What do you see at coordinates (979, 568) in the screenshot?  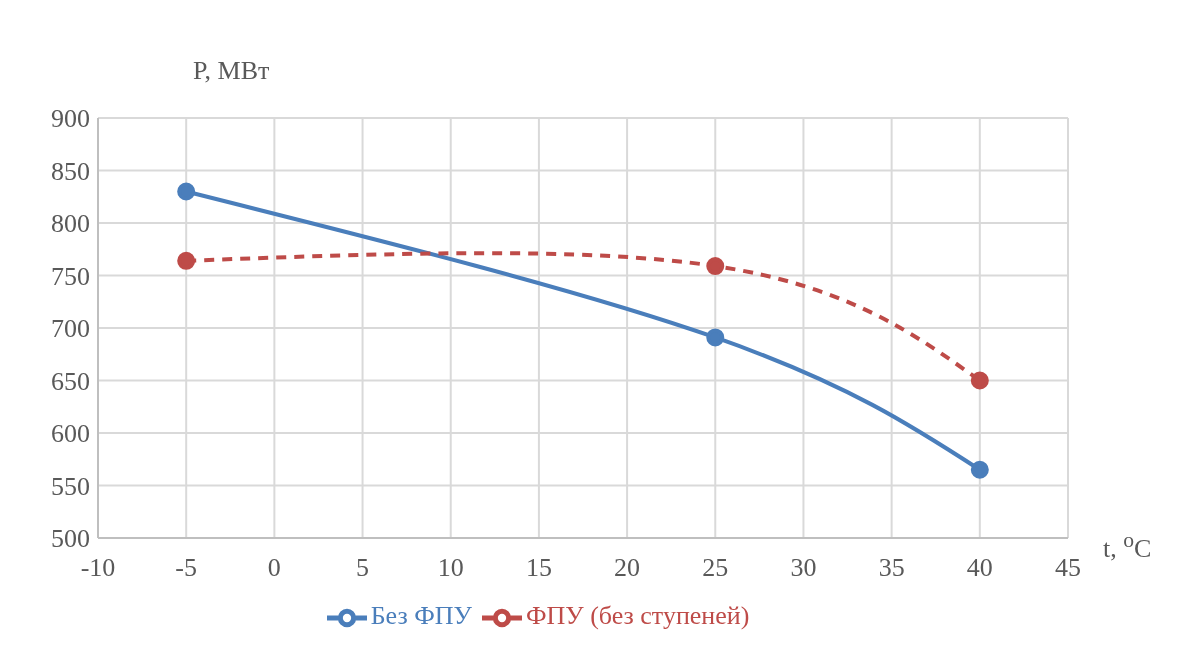 I see `x-tick-label: 40` at bounding box center [979, 568].